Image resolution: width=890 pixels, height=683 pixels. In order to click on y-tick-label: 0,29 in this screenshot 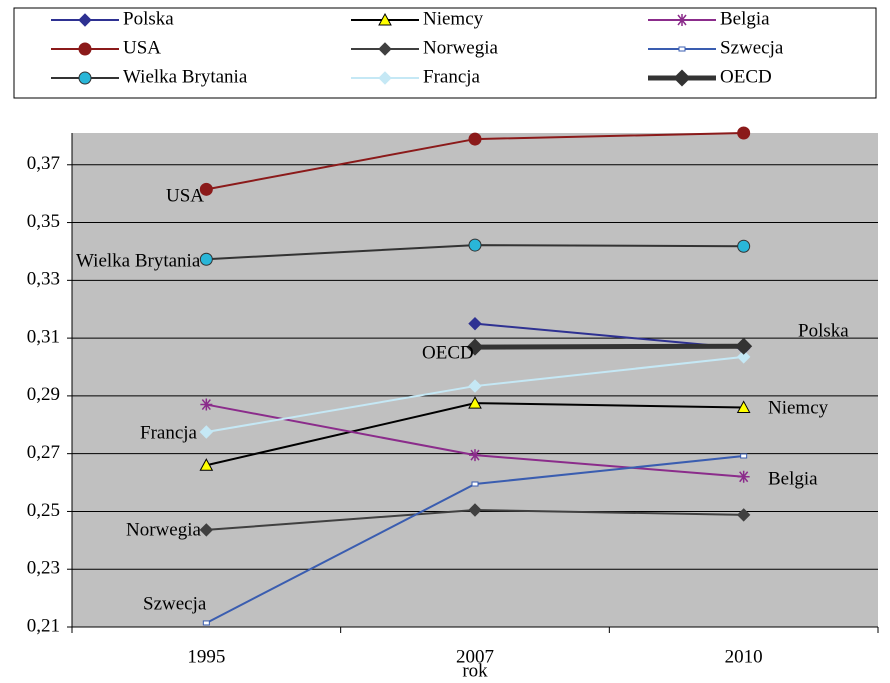, I will do `click(43, 394)`.